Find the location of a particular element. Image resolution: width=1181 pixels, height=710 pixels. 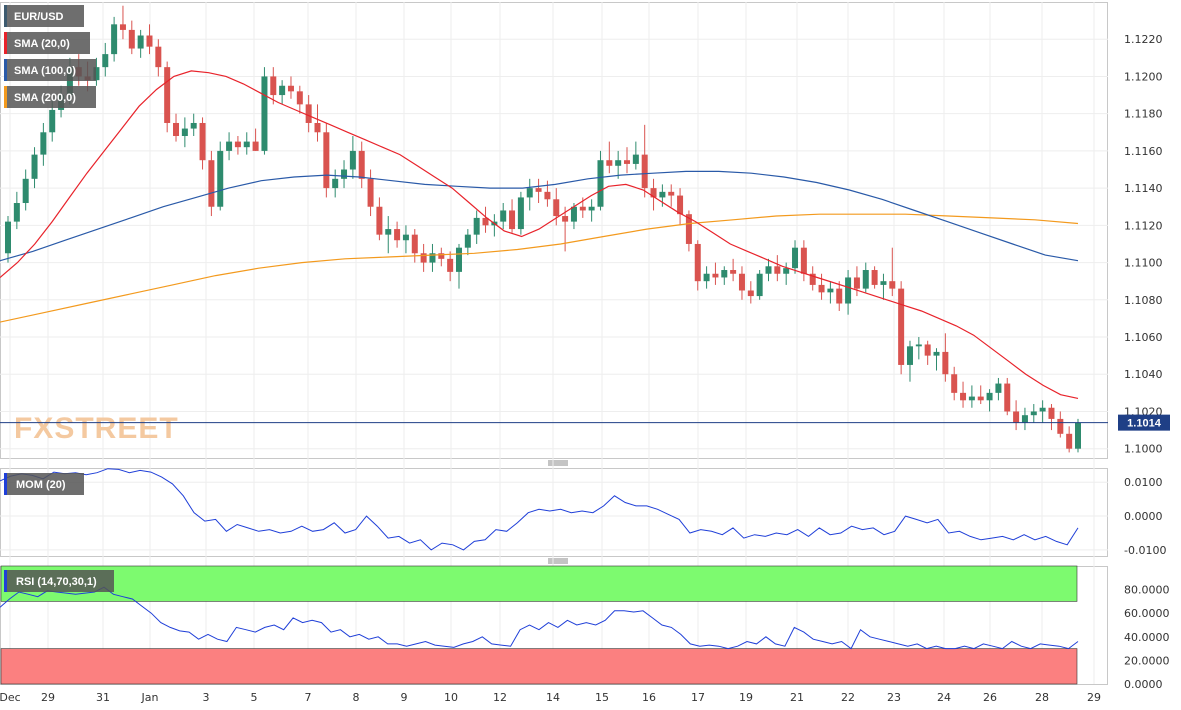

time-tick-label: 19 is located at coordinates (746, 697).